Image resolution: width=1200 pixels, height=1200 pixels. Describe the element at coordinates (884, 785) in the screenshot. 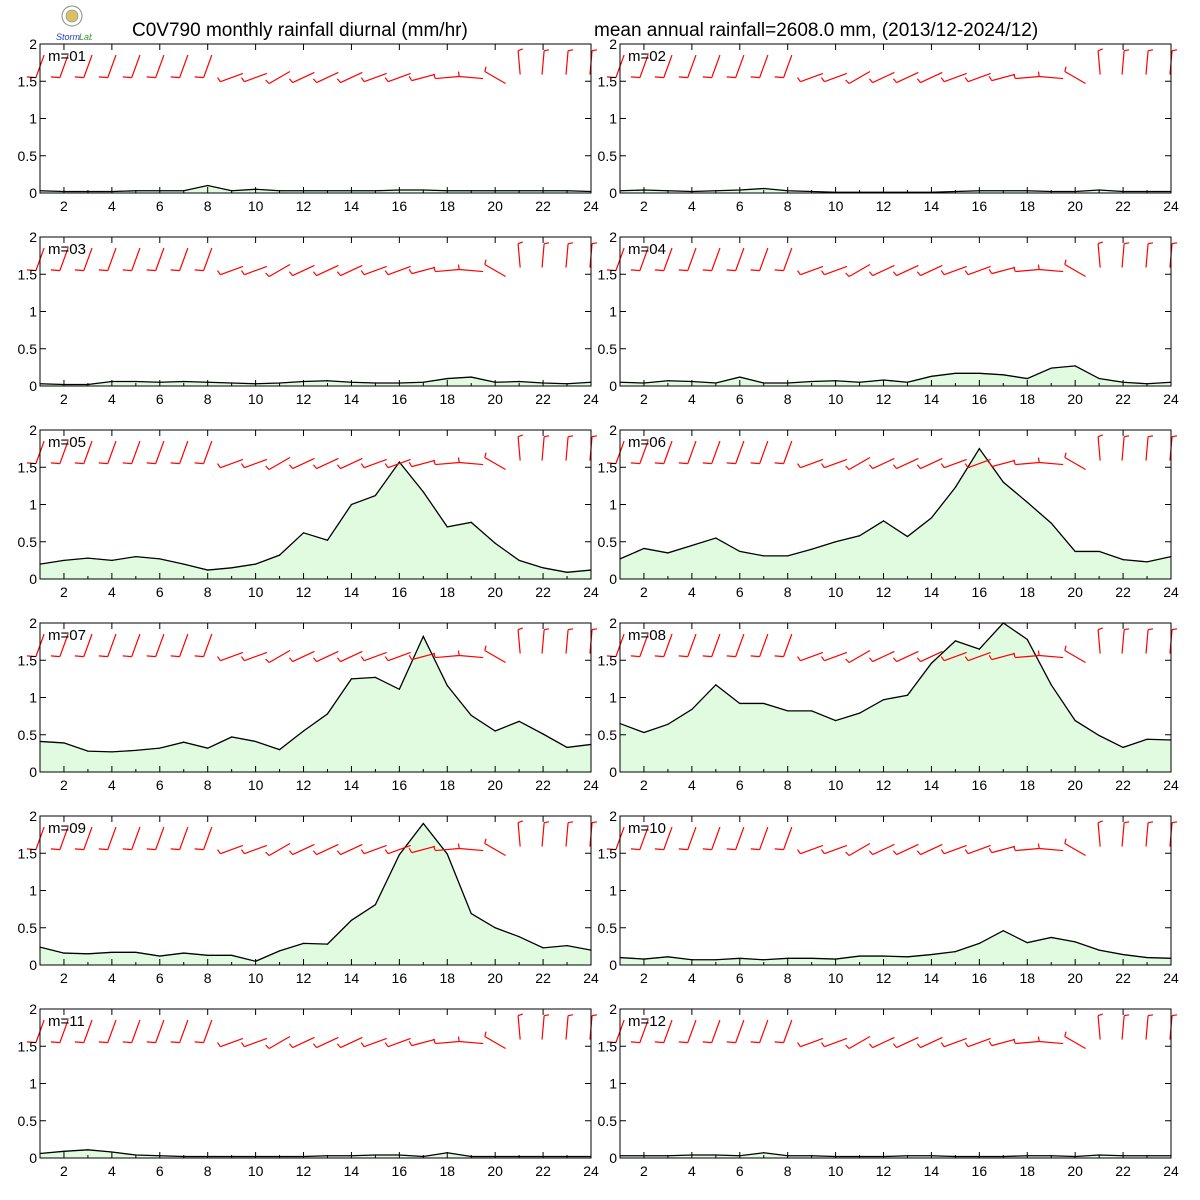

I see `x-tick-label: 12` at that location.